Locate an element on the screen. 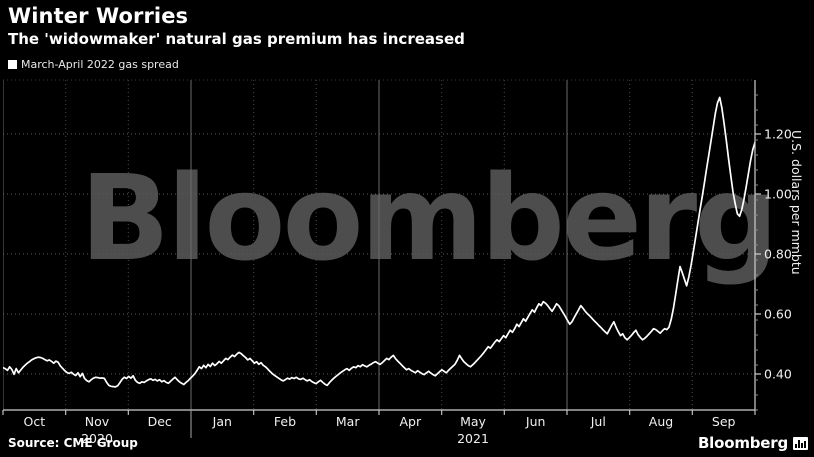 The image size is (814, 457). y-axis-tick-label: 0.60 is located at coordinates (778, 314).